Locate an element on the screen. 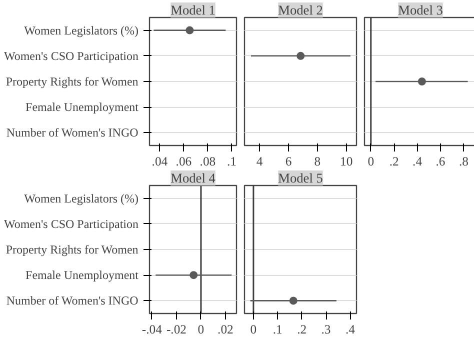  x-tick-label: .3 is located at coordinates (326, 329).